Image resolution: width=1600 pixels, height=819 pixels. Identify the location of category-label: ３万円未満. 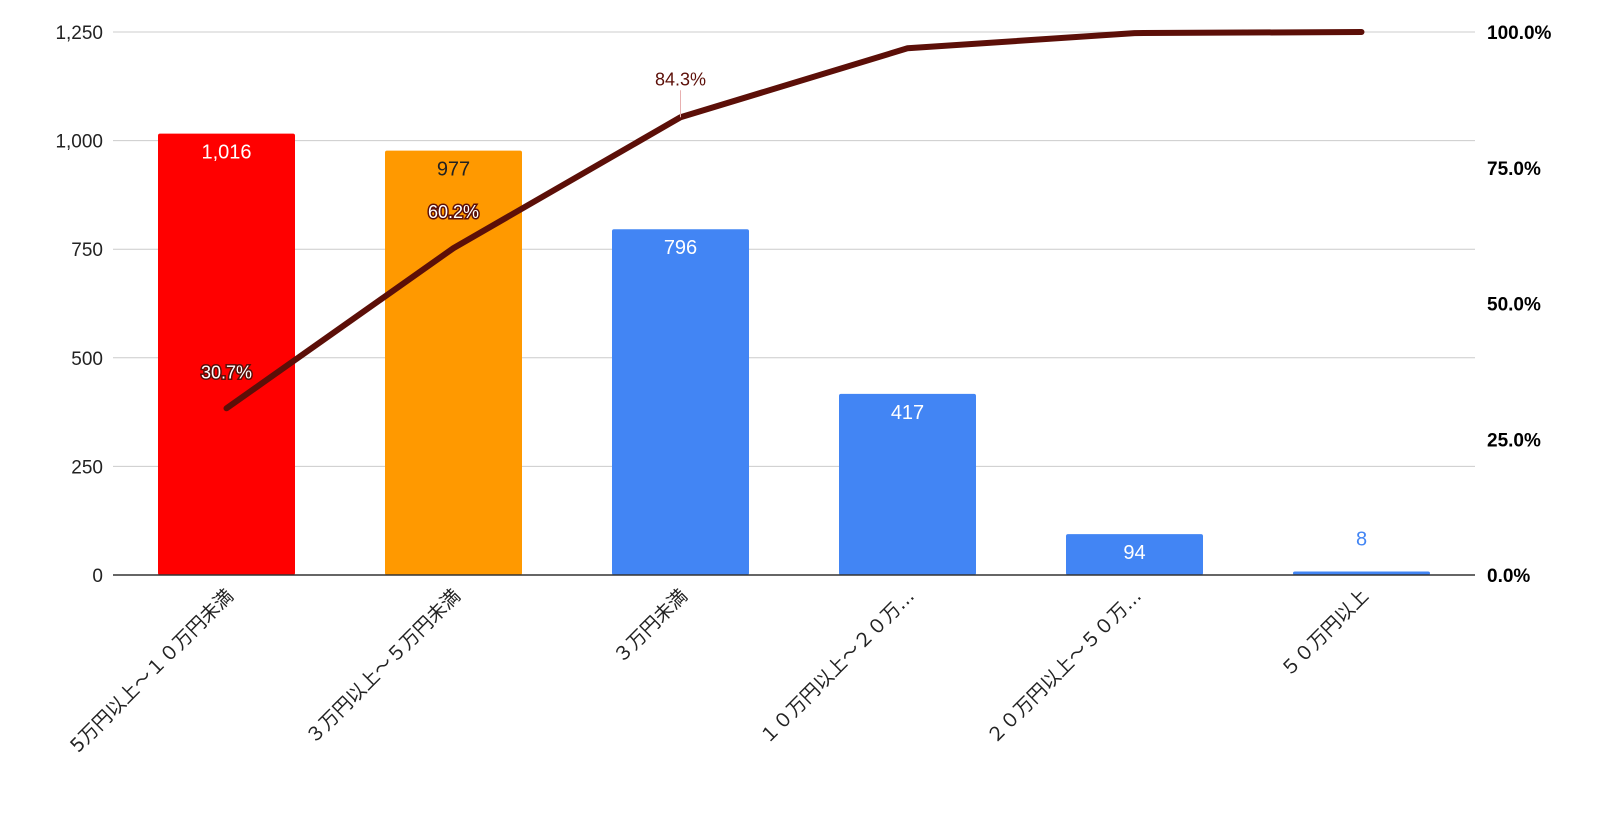
(650, 626).